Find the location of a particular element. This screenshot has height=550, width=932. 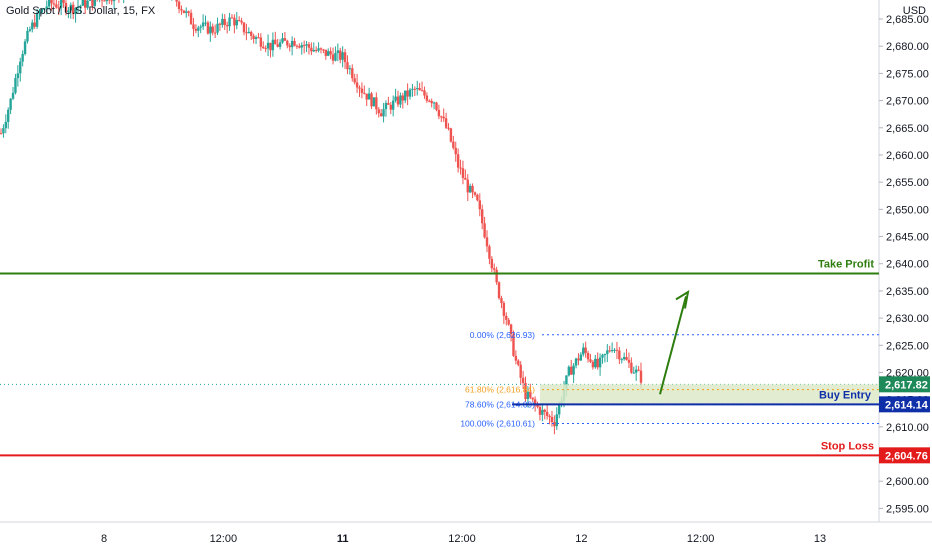

symbol-title: Gold Spot / U.S. Dollar, 15, FX is located at coordinates (81, 11).